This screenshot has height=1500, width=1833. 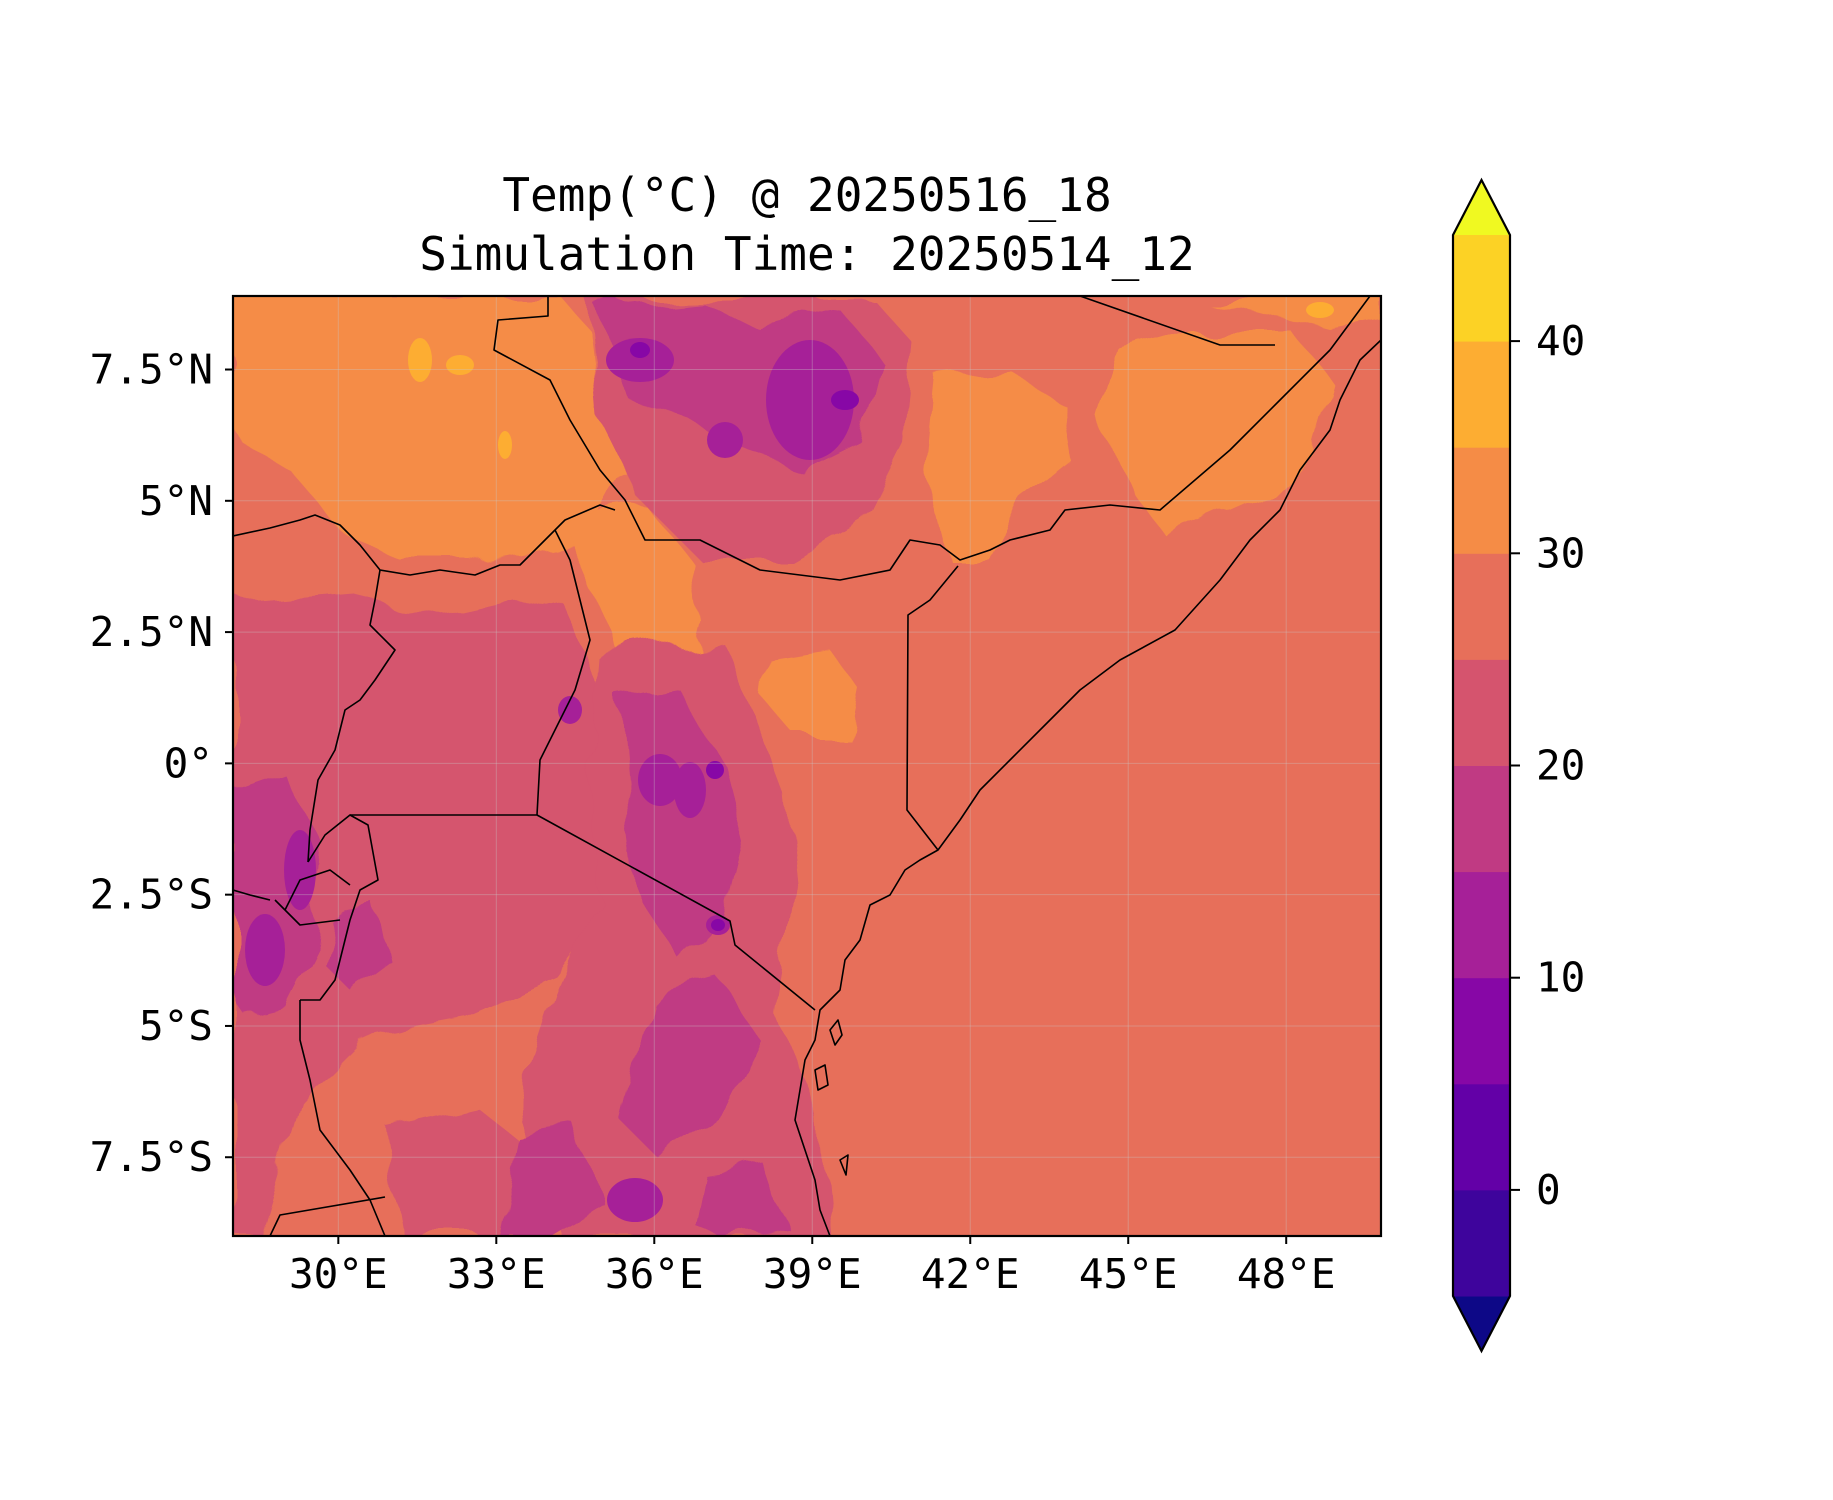 I want to click on x-axis-ticks: 30°E 33°E 36°E 39°E 42°E 45°E 48°E, so click(x=812, y=1267).